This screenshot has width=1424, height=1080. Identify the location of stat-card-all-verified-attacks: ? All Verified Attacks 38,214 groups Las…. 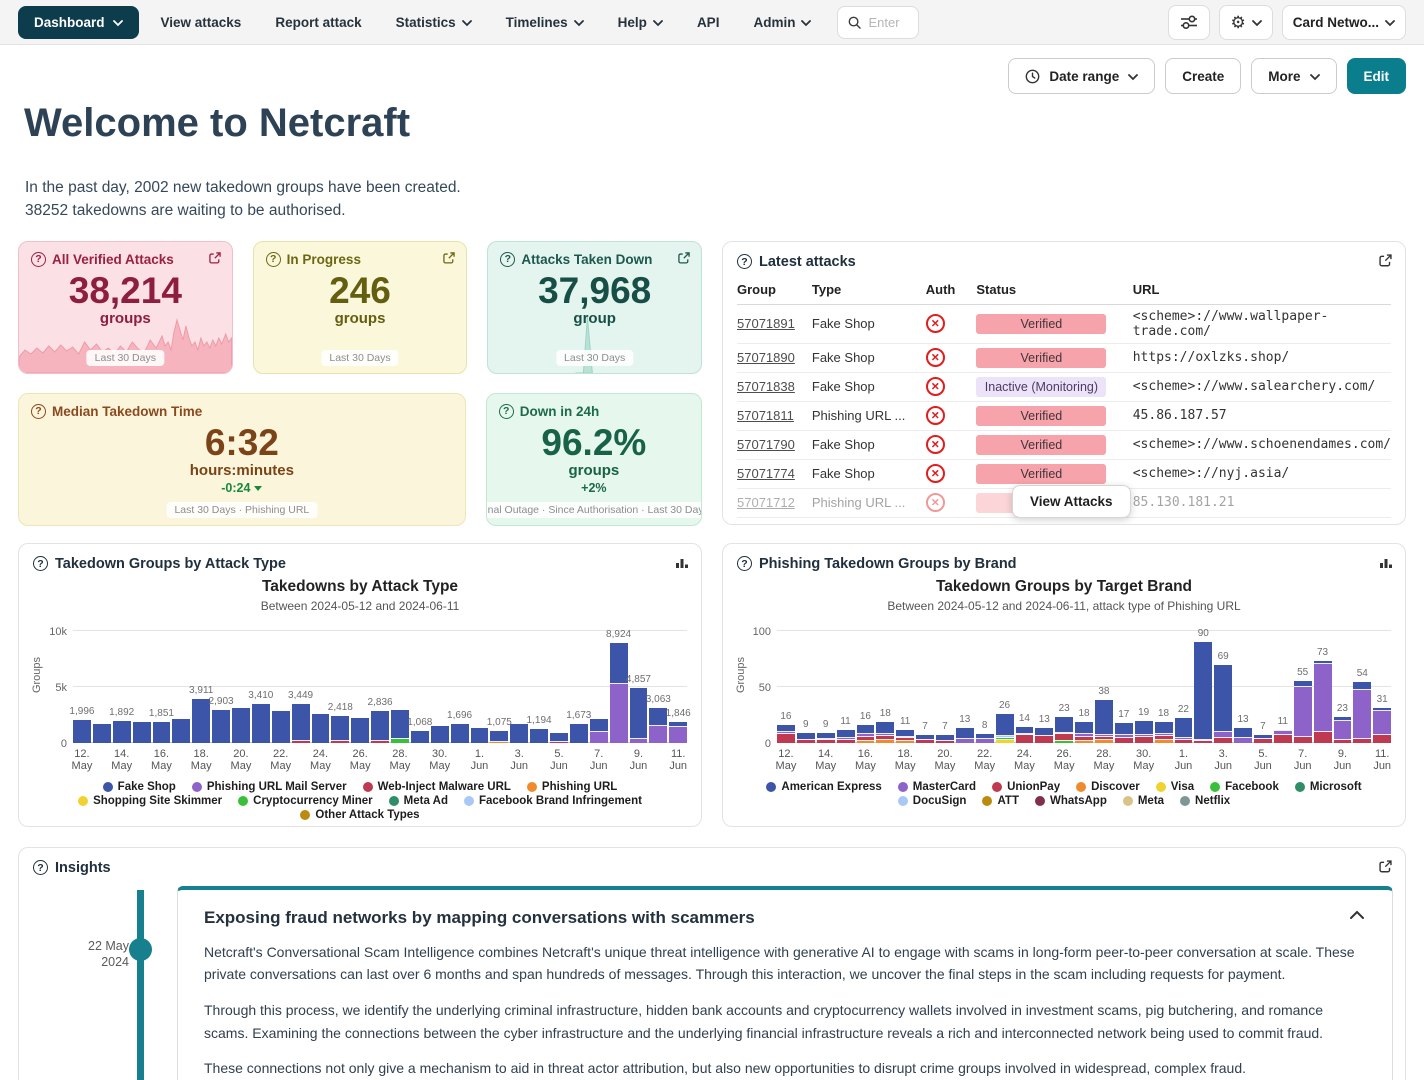
(125, 307).